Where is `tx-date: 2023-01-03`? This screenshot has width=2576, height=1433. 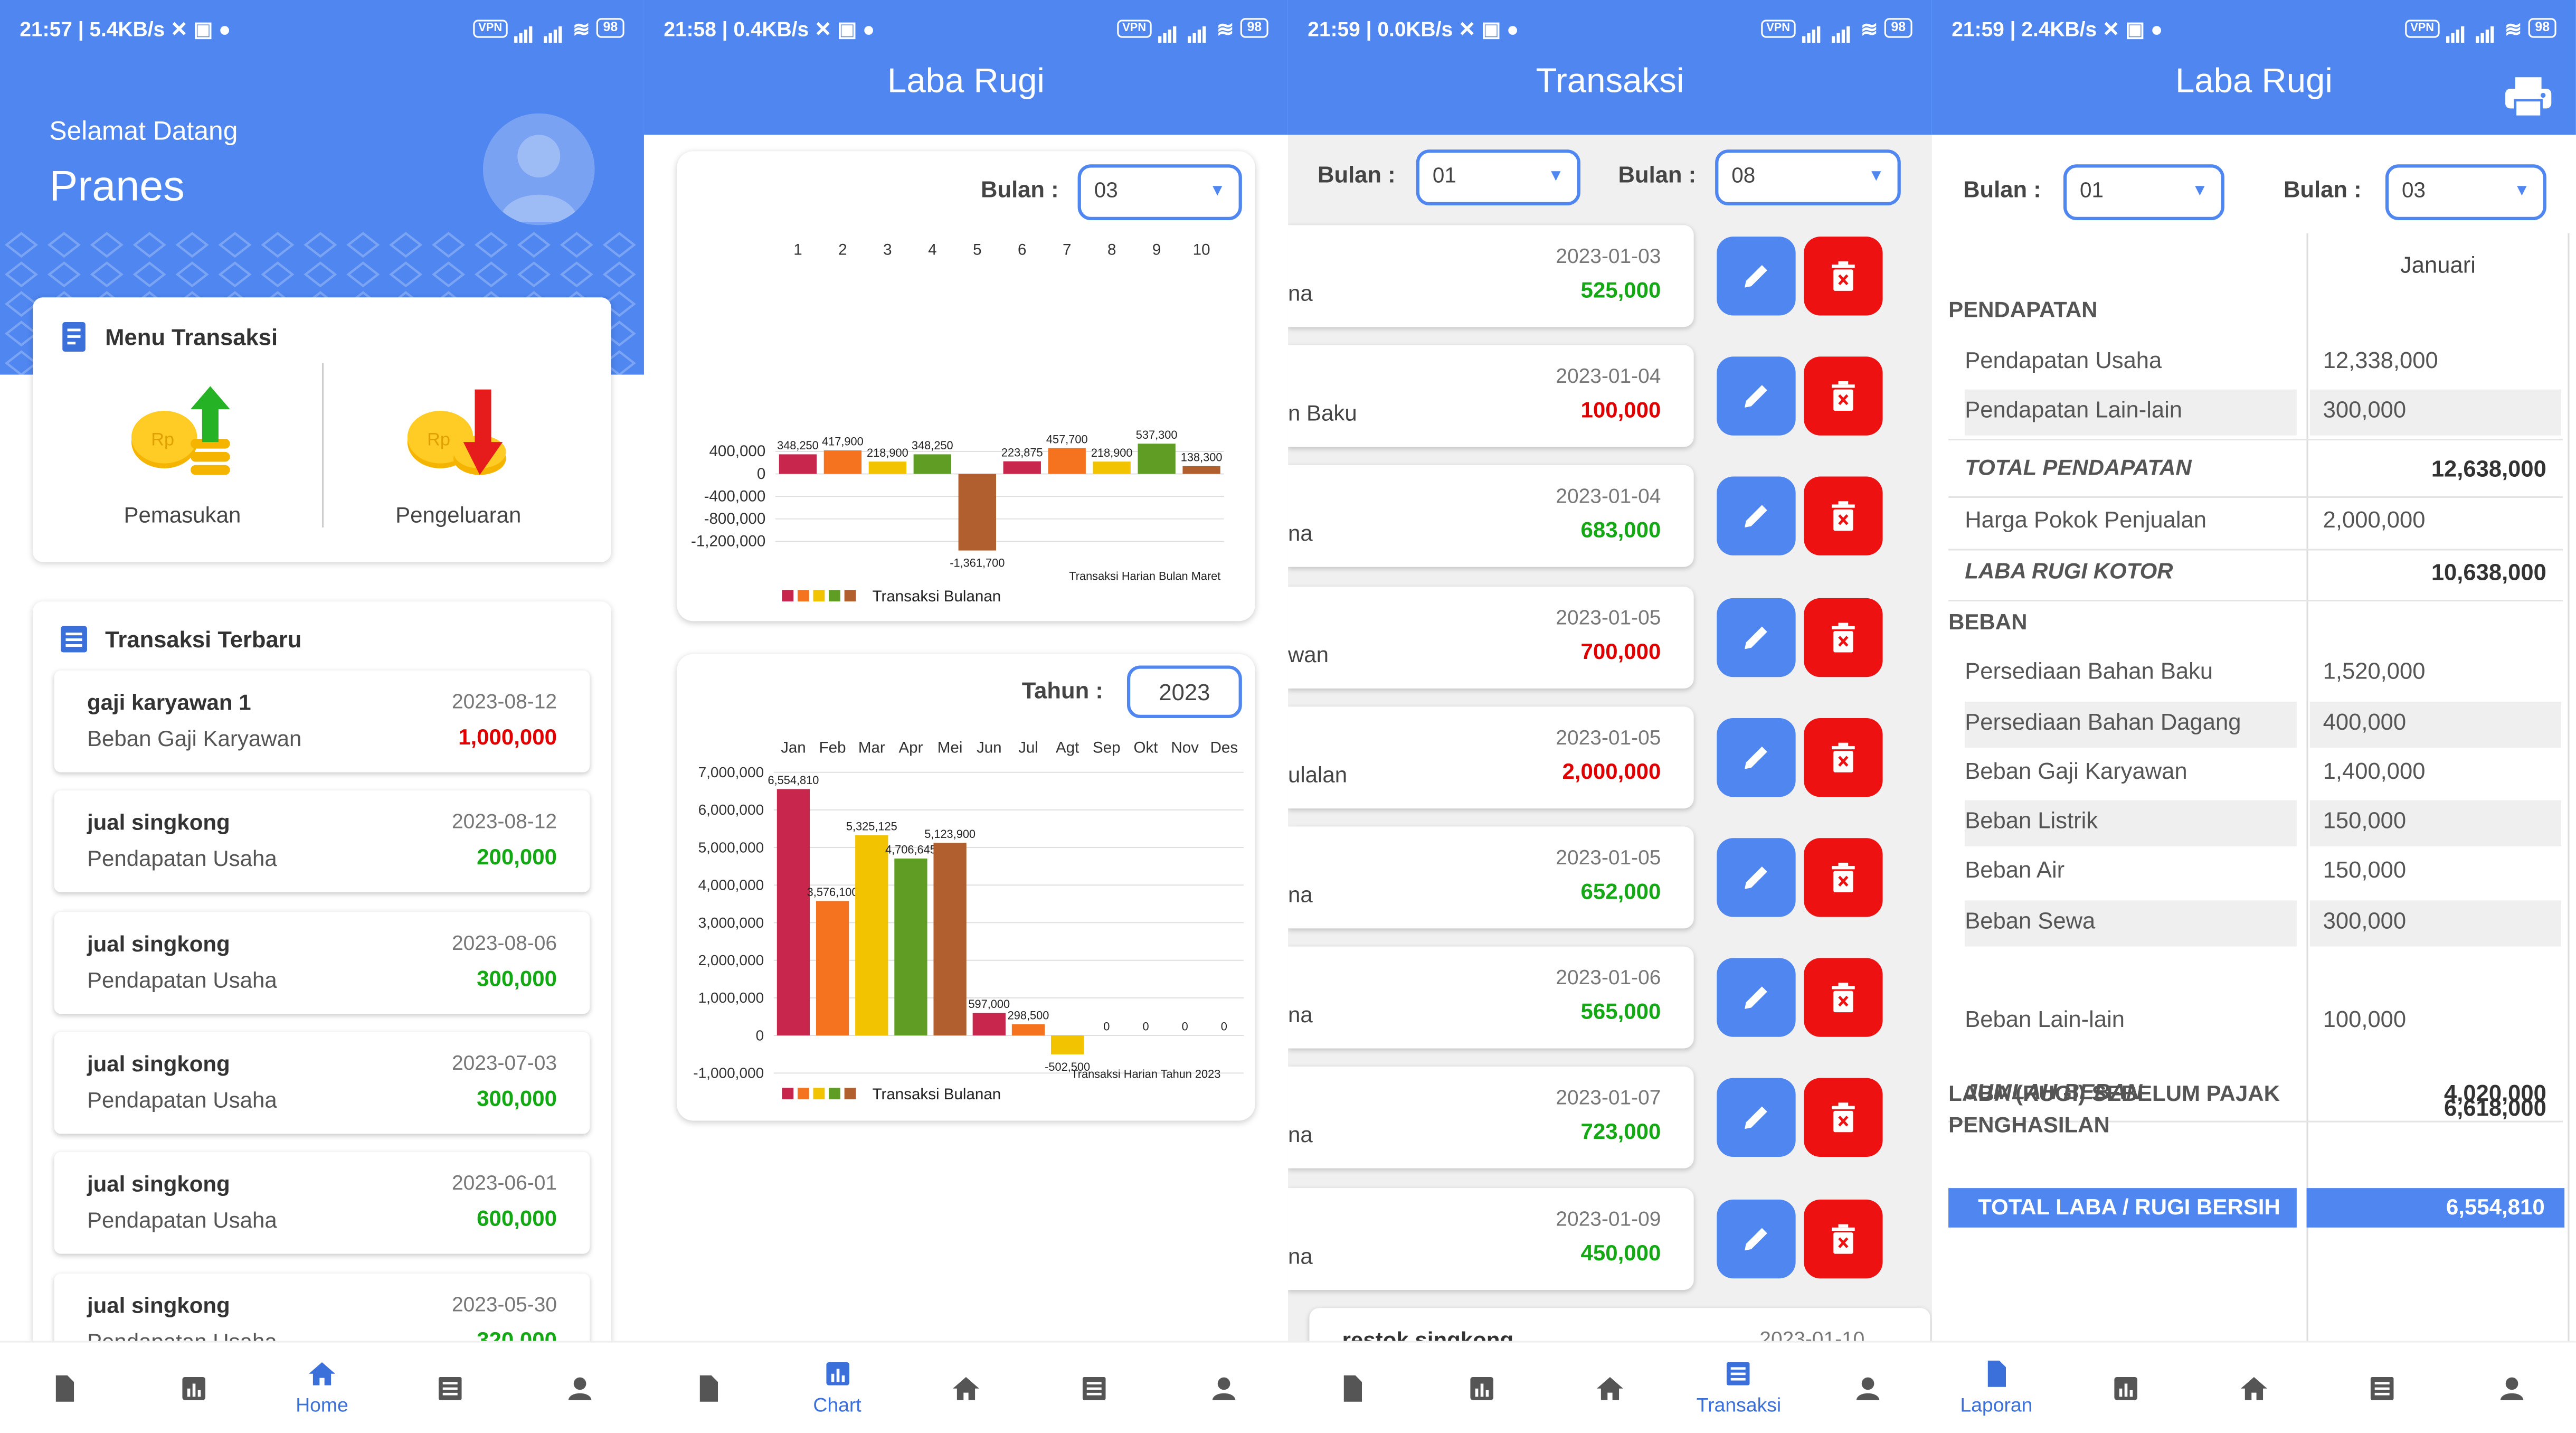
tx-date: 2023-01-03 is located at coordinates (1608, 257).